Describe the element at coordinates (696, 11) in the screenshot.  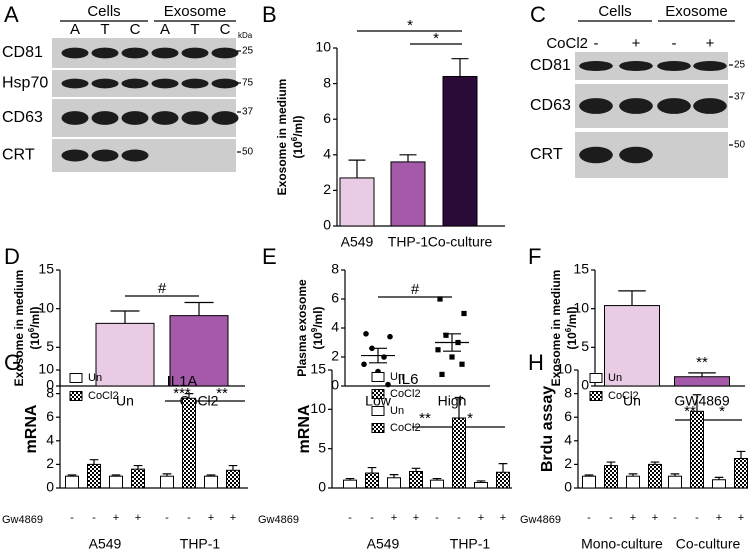
I see `lane-group-label: Exosome` at that location.